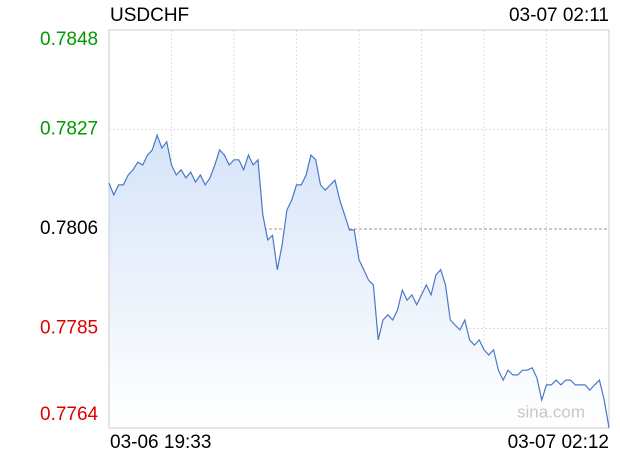 This screenshot has height=460, width=620. I want to click on y-tick-label: 0.7785, so click(69, 328).